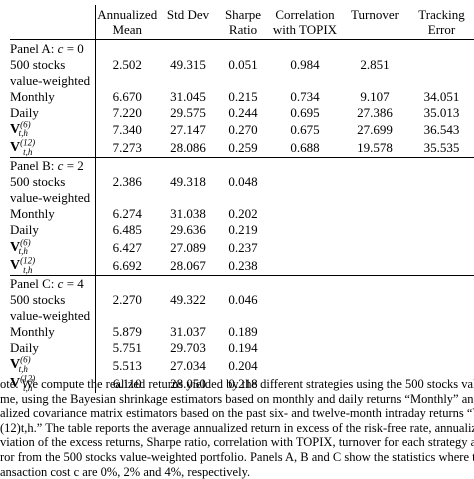 Image resolution: width=474 pixels, height=479 pixels. I want to click on cell-mean: 6.274, so click(127, 214).